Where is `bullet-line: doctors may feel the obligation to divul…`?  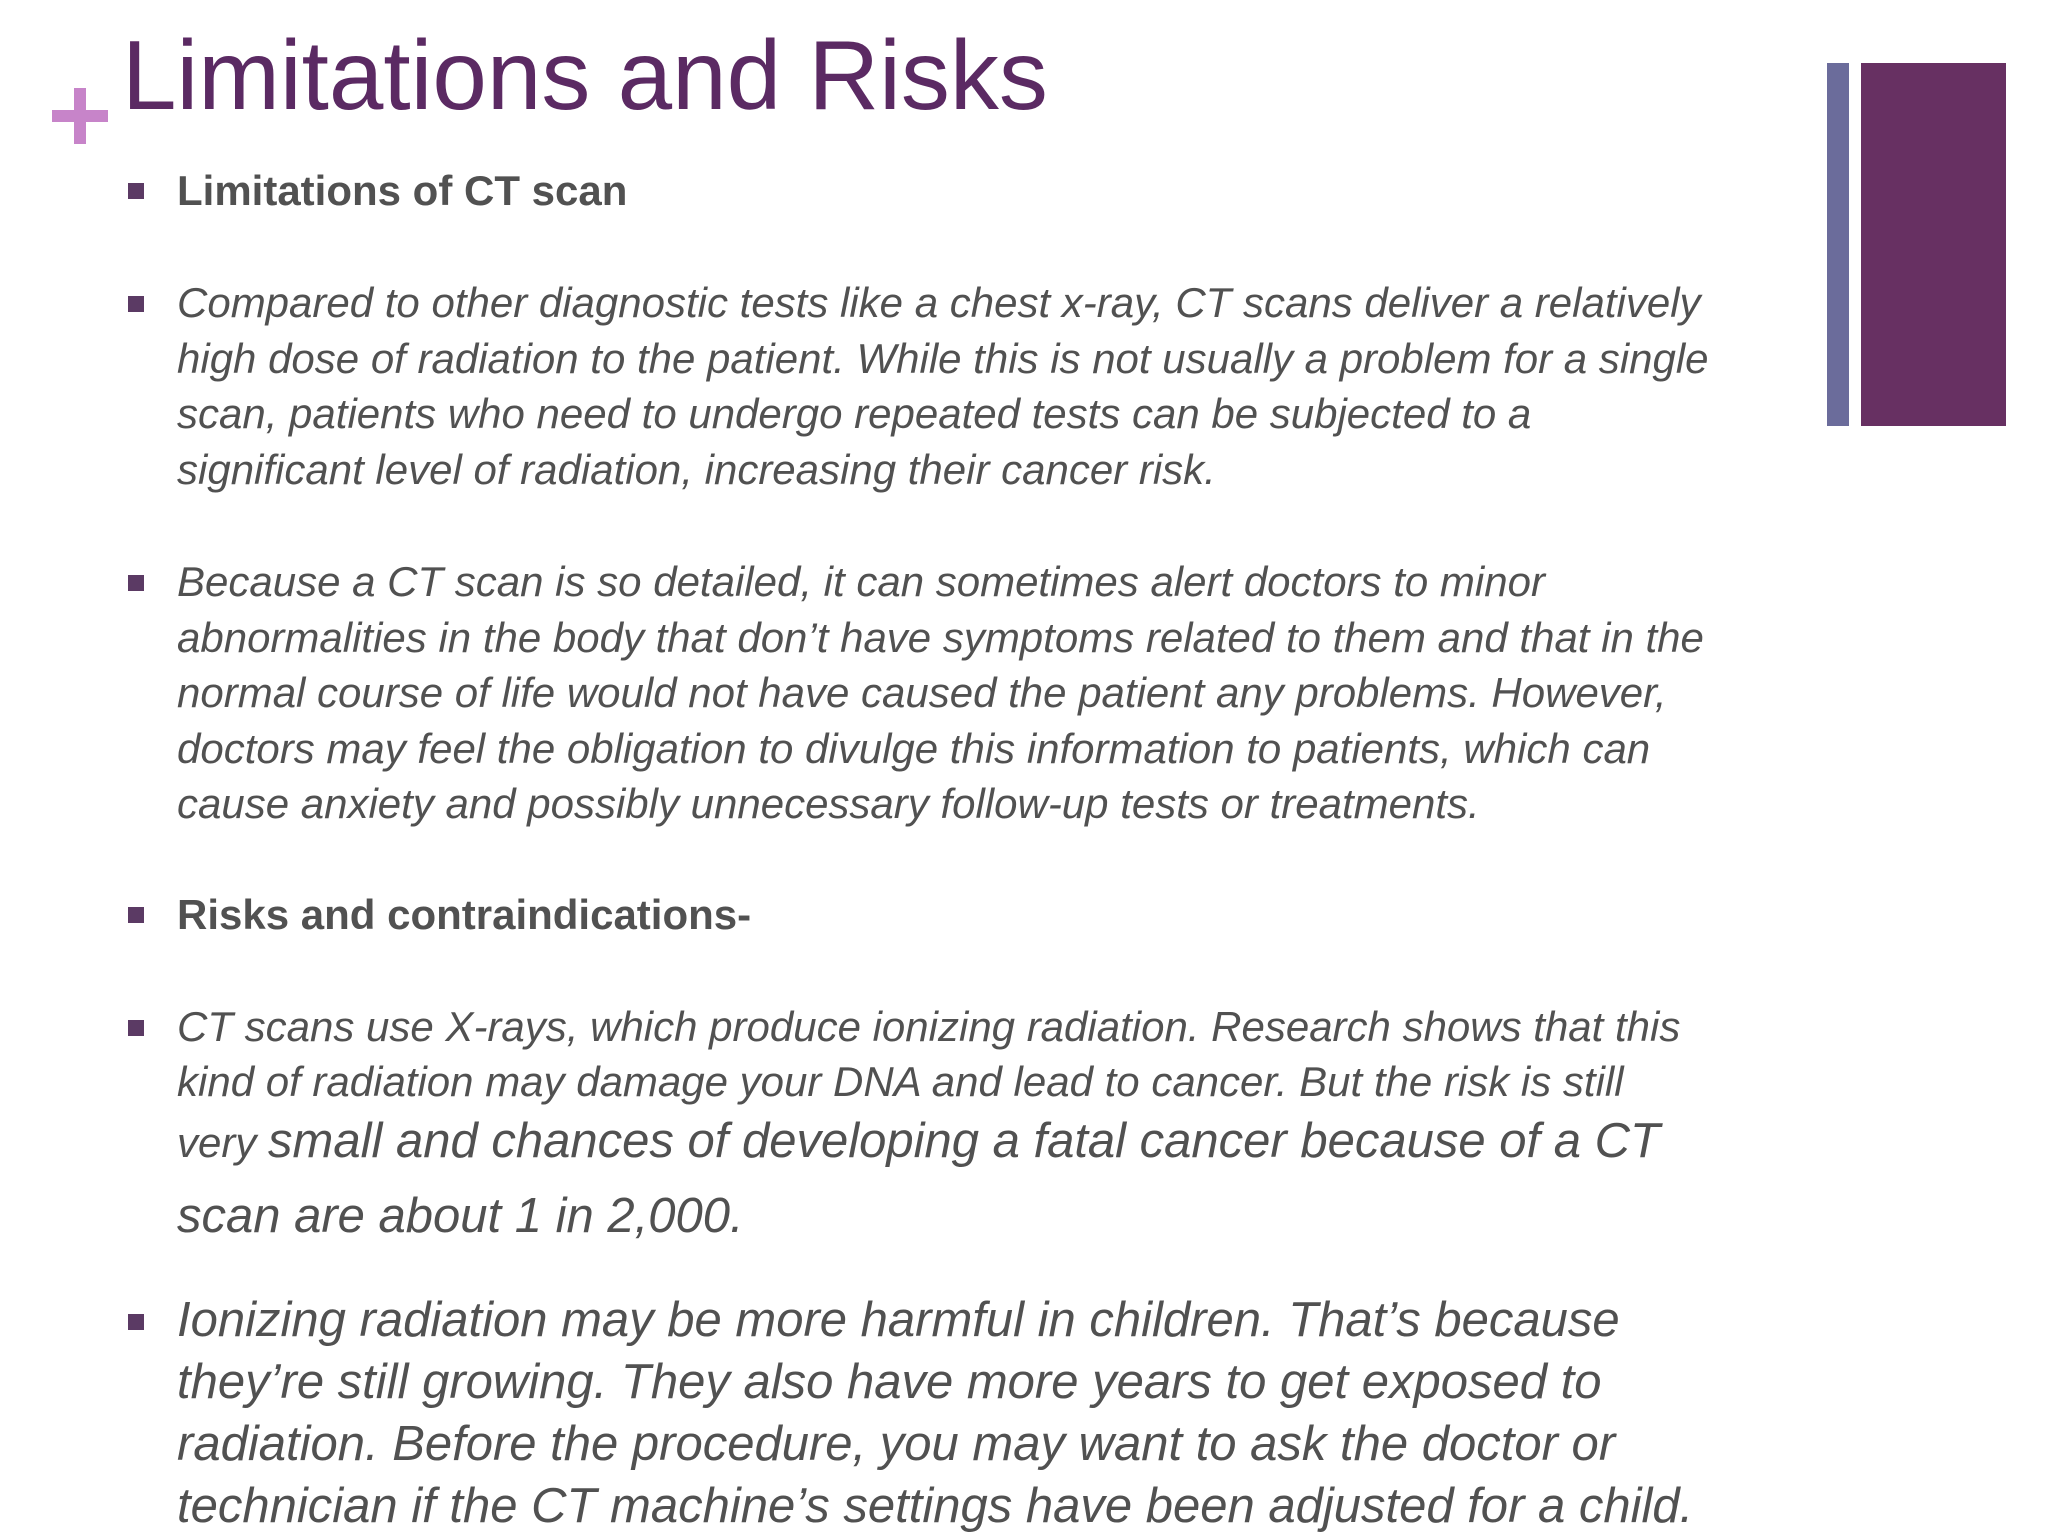 bullet-line: doctors may feel the obligation to divul… is located at coordinates (914, 748).